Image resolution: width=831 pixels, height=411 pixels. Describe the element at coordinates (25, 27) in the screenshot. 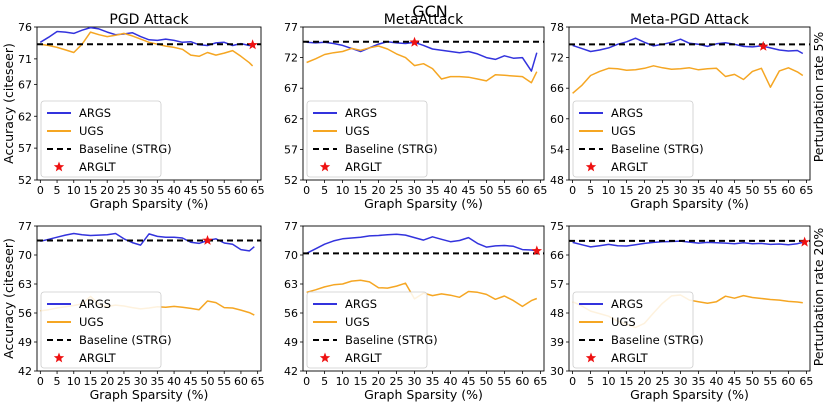

I see `y-tick-label: 76` at that location.